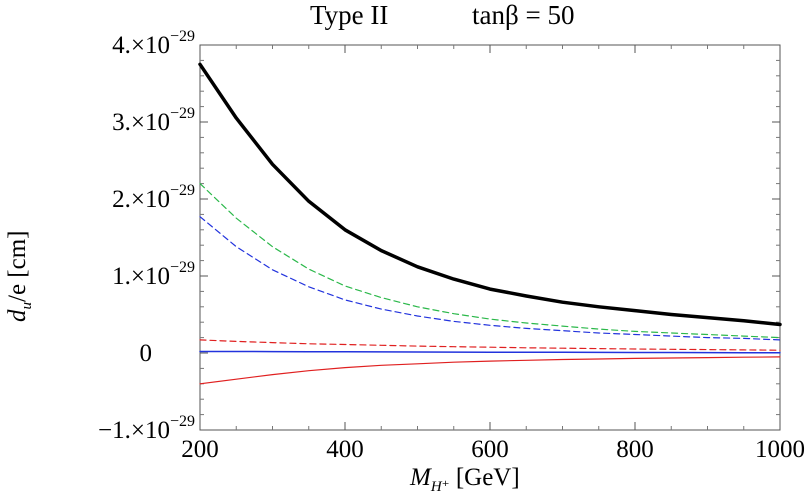 The width and height of the screenshot is (810, 498). What do you see at coordinates (635, 449) in the screenshot?
I see `x-tick-label: 800` at bounding box center [635, 449].